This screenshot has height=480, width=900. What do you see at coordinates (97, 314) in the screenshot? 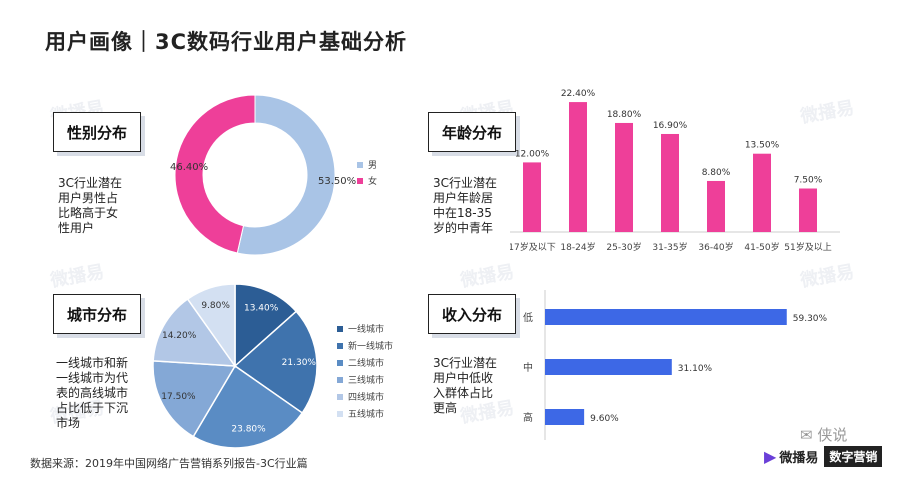
I see `city-panel-label: 城市分布` at bounding box center [97, 314].